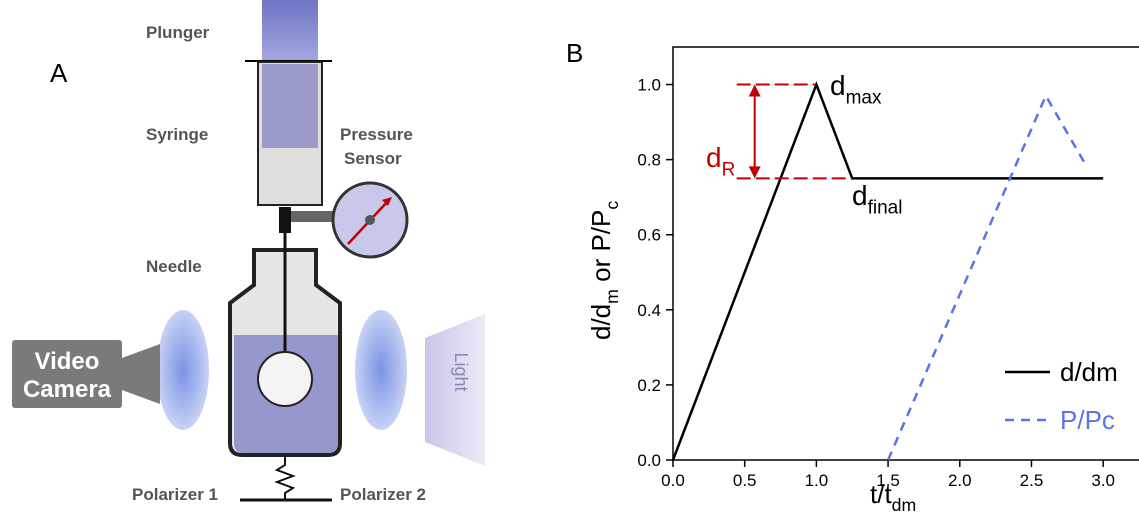  I want to click on rich-text: dR, so click(720, 161).